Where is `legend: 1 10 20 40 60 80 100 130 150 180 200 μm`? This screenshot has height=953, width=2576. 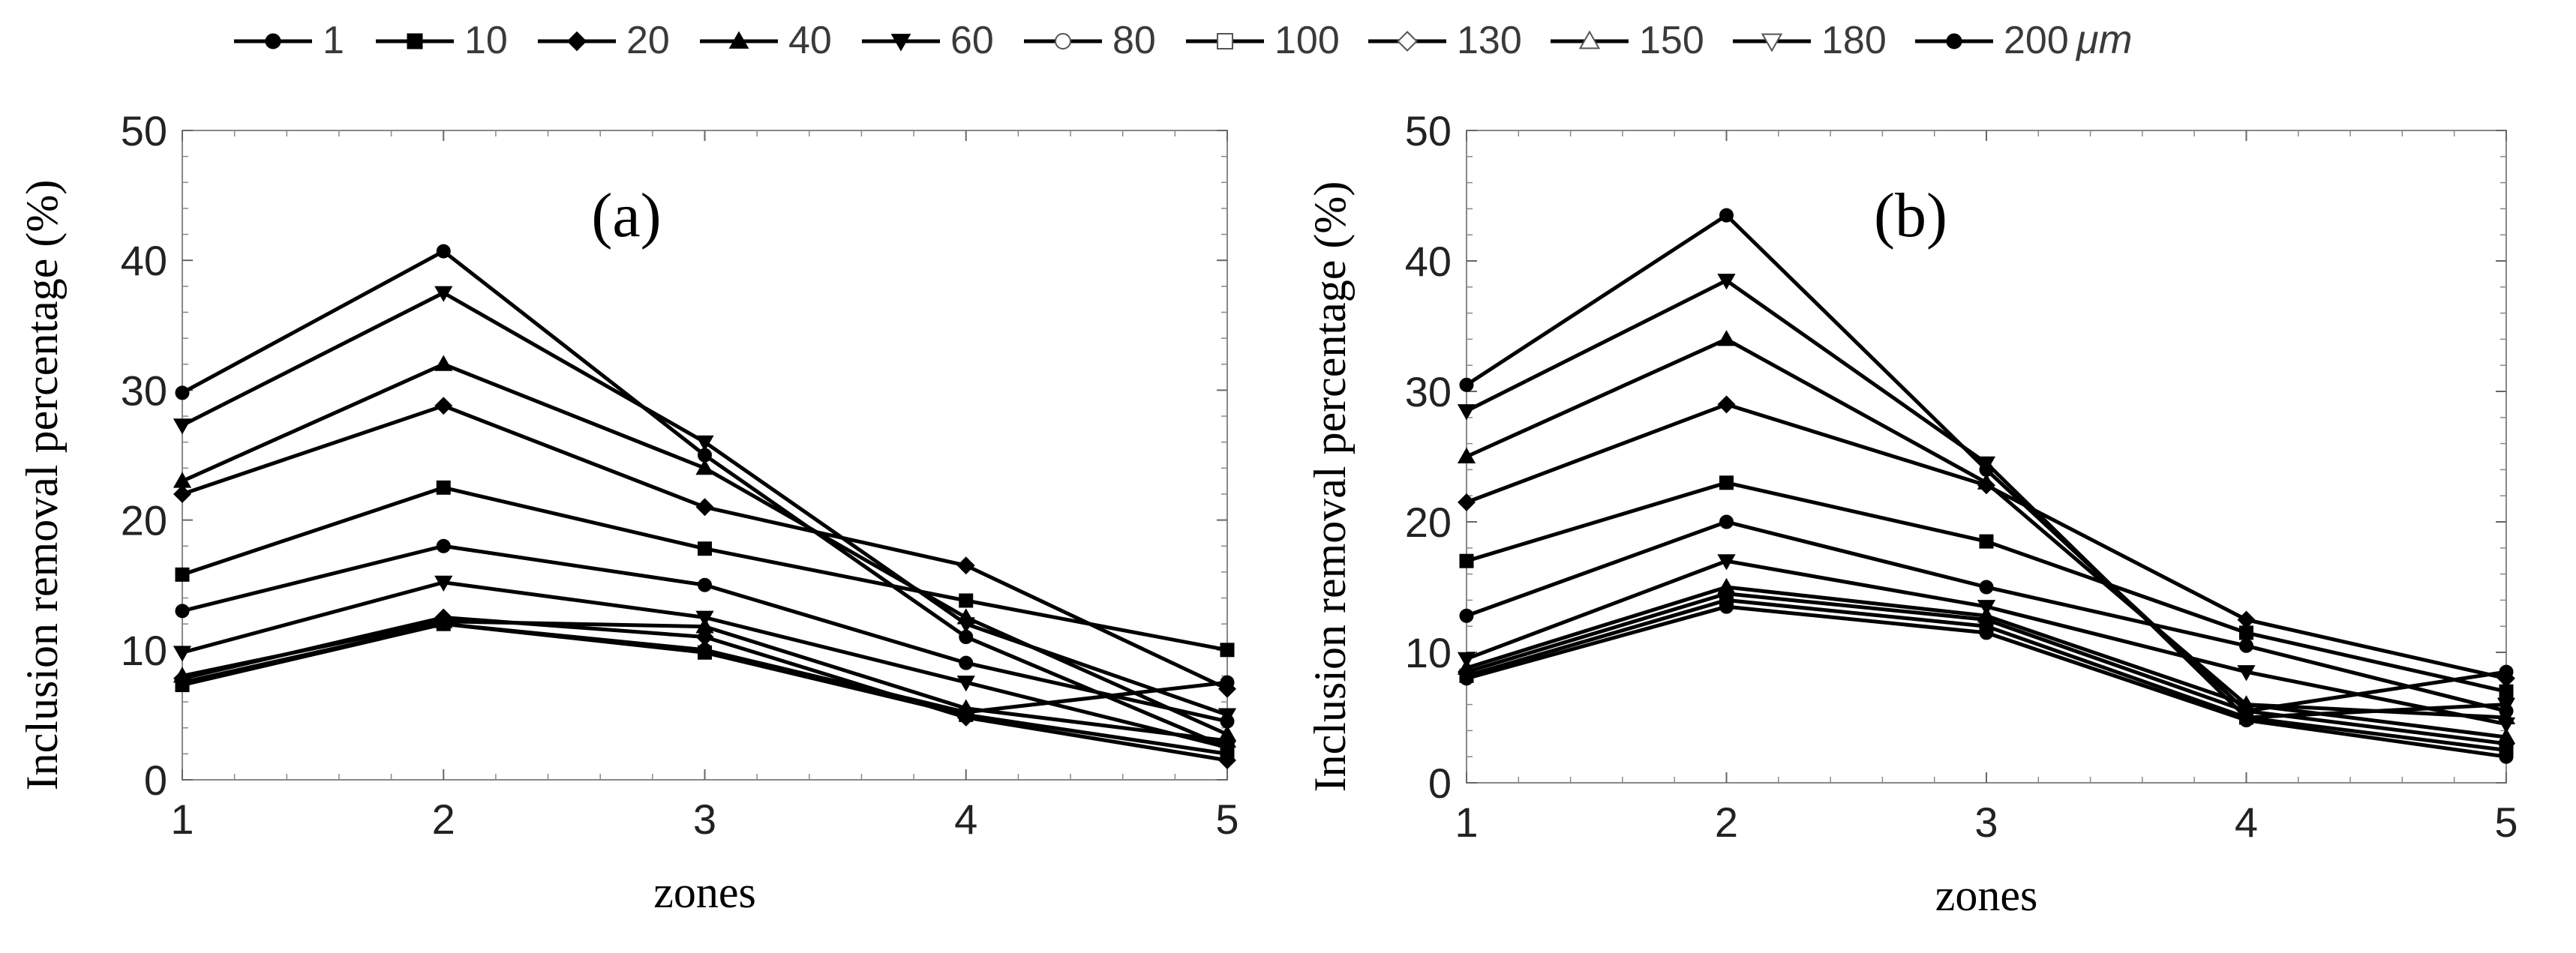 legend: 1 10 20 40 60 80 100 130 150 180 200 μm is located at coordinates (1183, 39).